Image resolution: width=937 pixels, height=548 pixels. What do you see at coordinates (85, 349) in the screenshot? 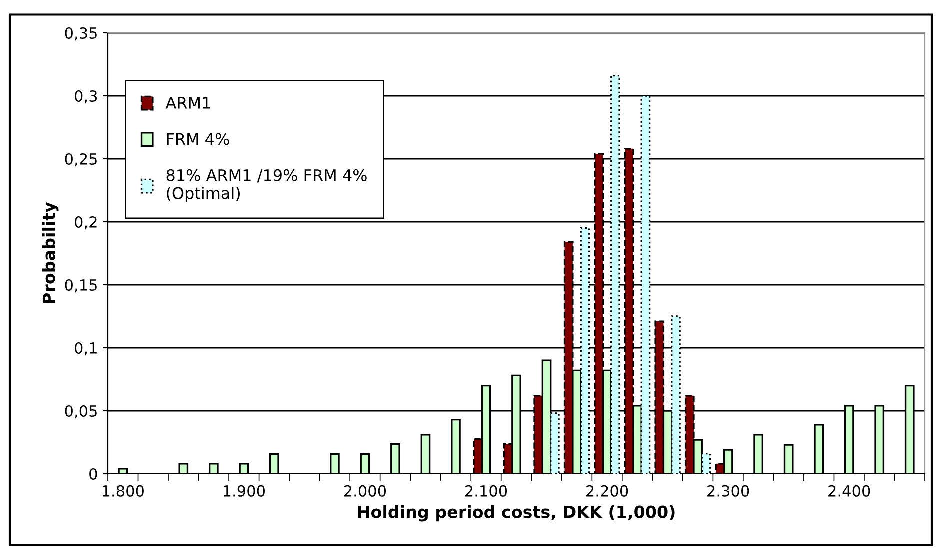
I see `y-tick-label: 0,1` at bounding box center [85, 349].